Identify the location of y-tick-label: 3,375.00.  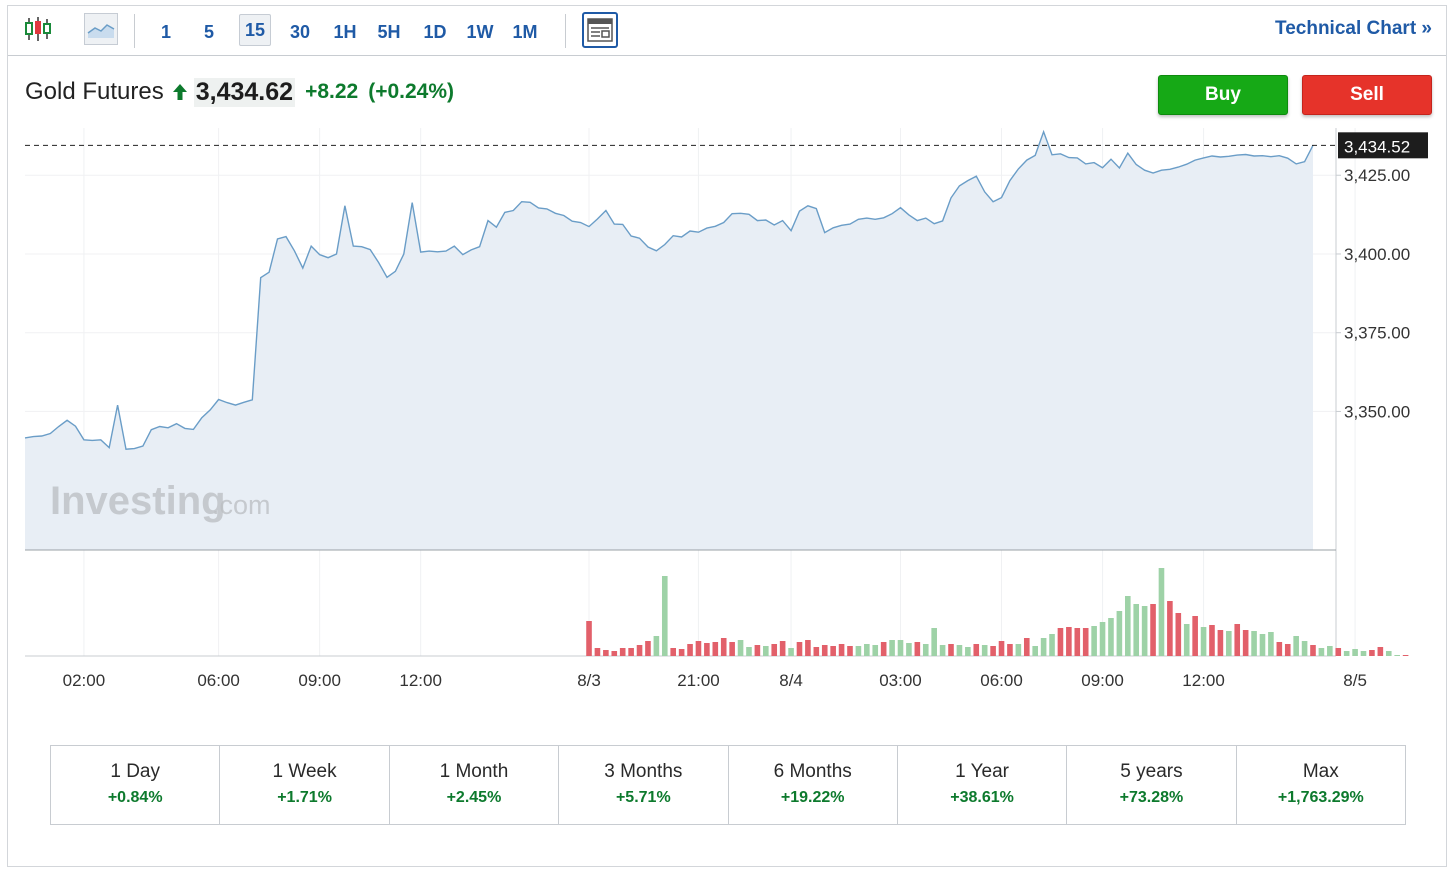
(1377, 333).